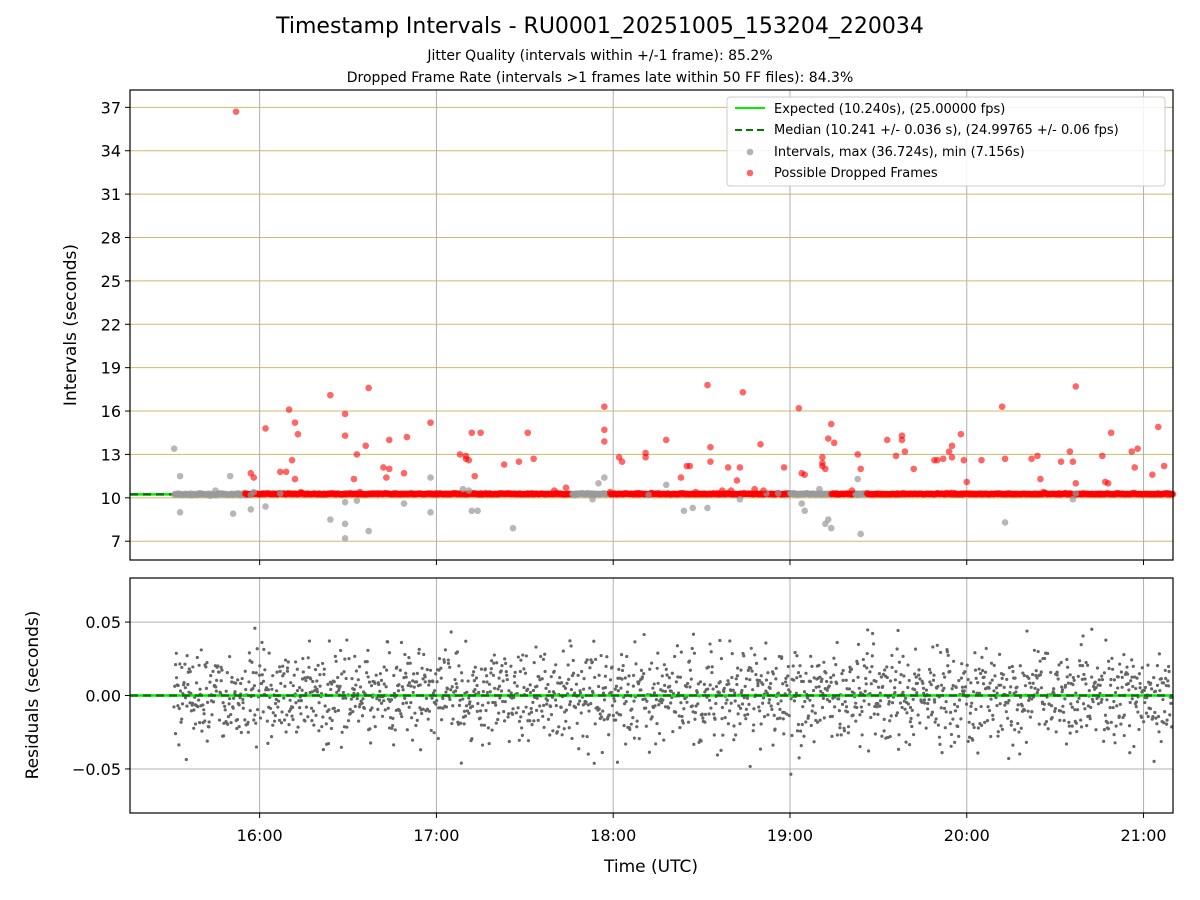 The width and height of the screenshot is (1200, 900). I want to click on interval-point, so click(180, 512).